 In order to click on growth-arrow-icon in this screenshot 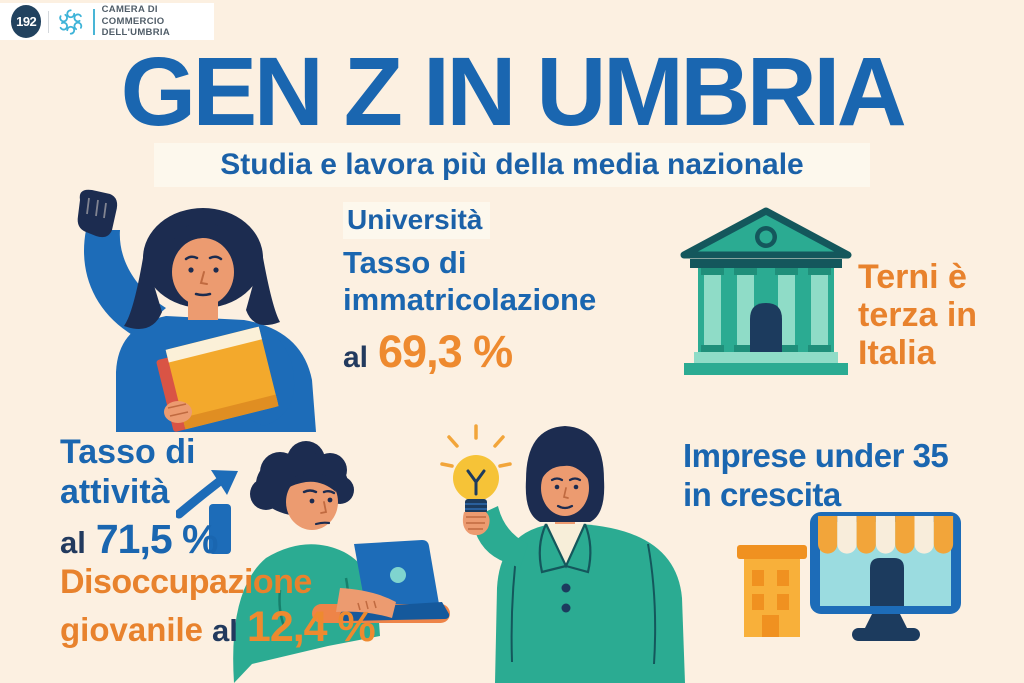, I will do `click(207, 512)`.